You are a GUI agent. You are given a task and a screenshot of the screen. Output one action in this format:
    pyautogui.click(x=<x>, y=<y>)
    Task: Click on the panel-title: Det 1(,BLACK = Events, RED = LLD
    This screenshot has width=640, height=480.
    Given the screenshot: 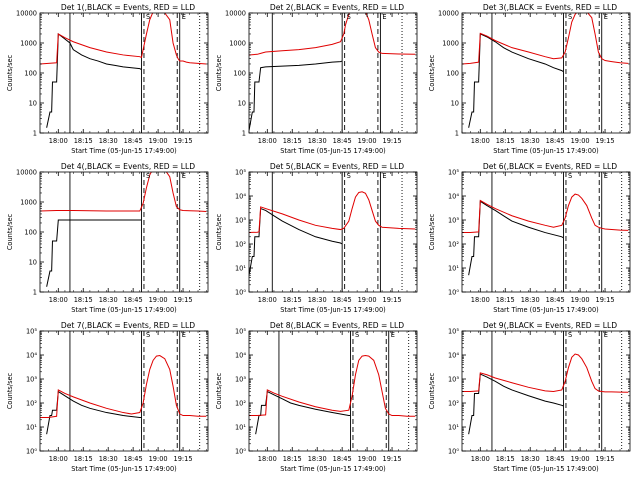 What is the action you would take?
    pyautogui.click(x=128, y=7)
    